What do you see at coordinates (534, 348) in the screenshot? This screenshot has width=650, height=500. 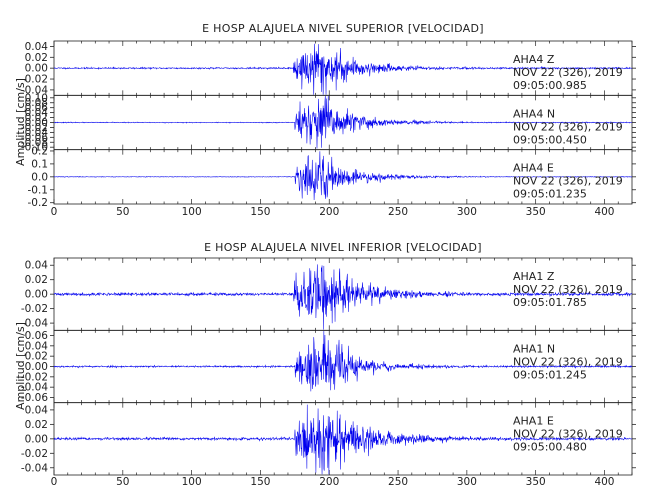 I see `trace-station-component: AHA1 N` at bounding box center [534, 348].